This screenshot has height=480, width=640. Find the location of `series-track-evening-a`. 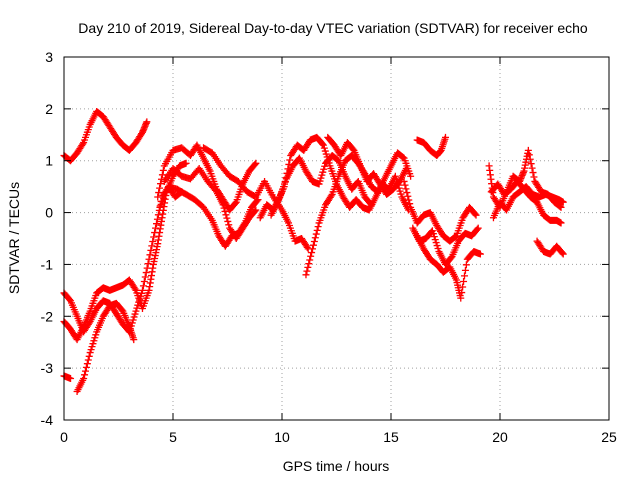

series-track-evening-a is located at coordinates (525, 178).